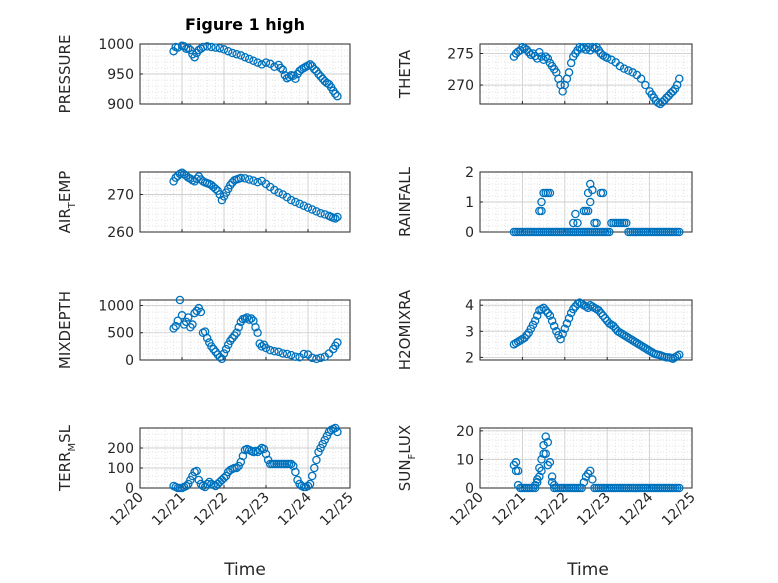  What do you see at coordinates (544, 203) in the screenshot?
I see `axes-rainfall: 0 1 2 RAINFALL` at bounding box center [544, 203].